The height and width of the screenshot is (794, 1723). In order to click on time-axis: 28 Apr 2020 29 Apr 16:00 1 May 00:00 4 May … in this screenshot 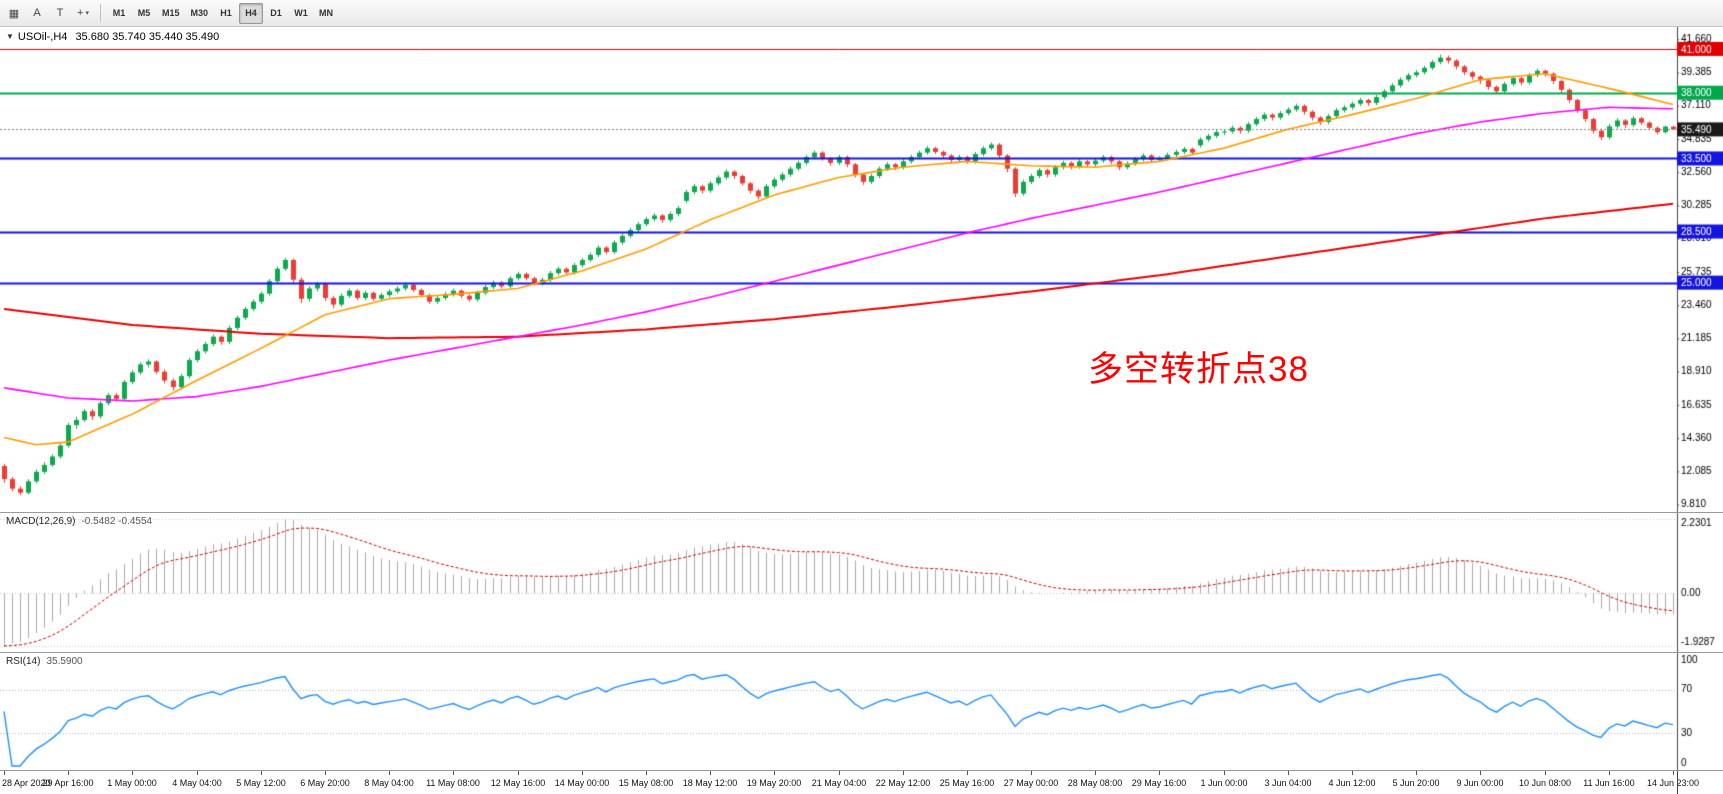, I will do `click(861, 782)`.